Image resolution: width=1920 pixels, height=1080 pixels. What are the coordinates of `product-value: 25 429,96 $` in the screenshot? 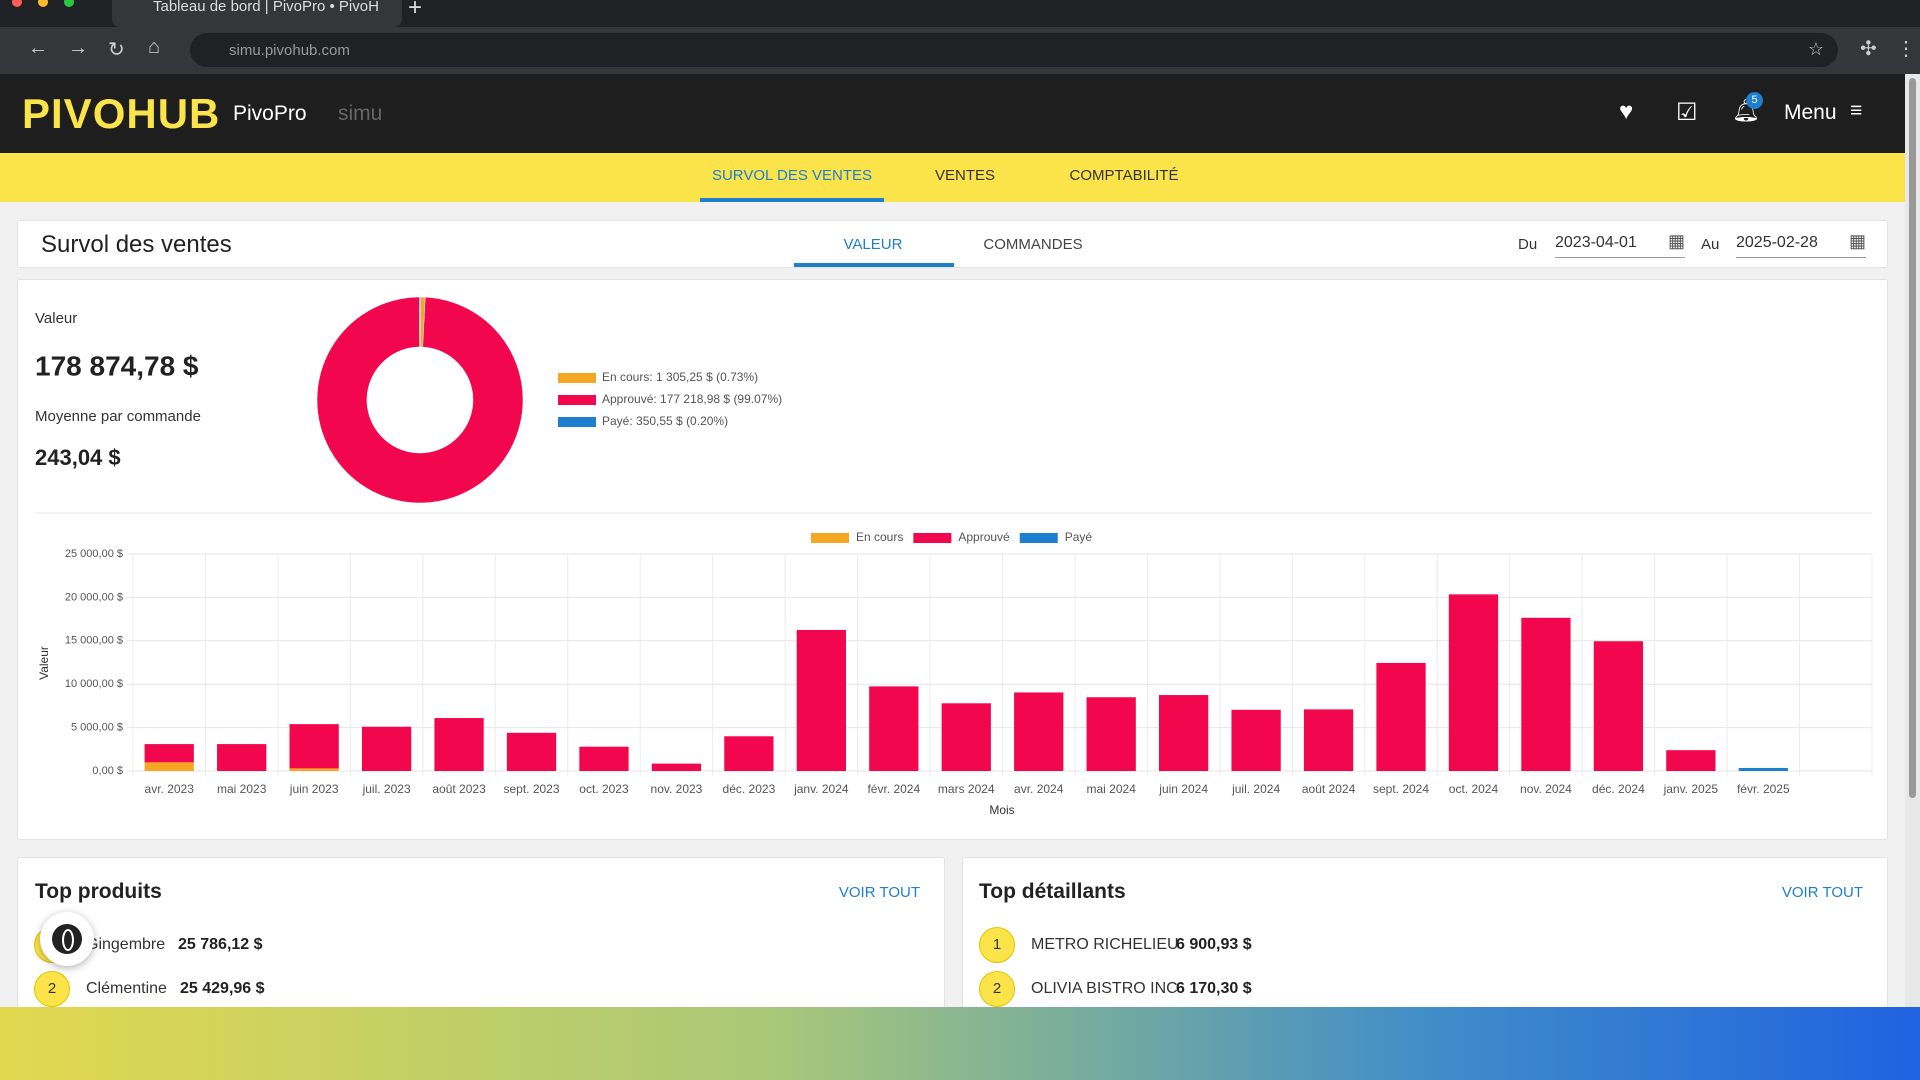 It's located at (222, 988).